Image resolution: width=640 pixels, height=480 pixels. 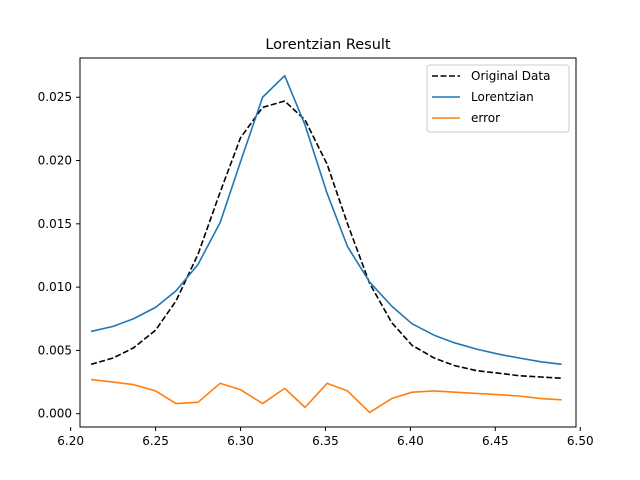 What do you see at coordinates (55, 161) in the screenshot?
I see `y-tick-label: 0.020` at bounding box center [55, 161].